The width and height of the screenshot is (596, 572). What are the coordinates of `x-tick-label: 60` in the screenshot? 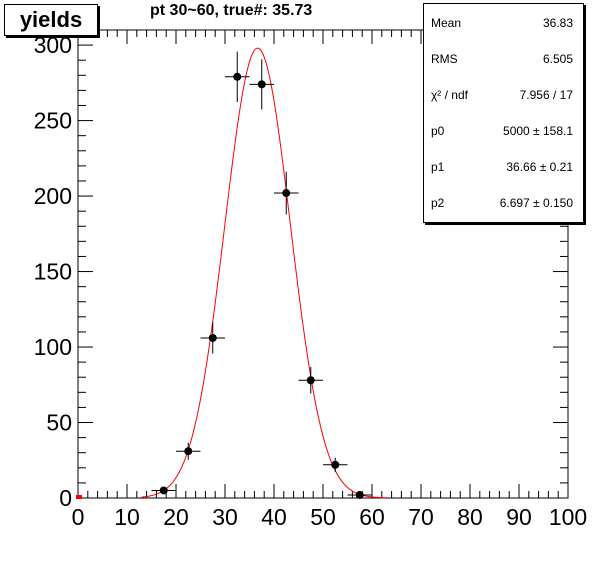 It's located at (372, 517).